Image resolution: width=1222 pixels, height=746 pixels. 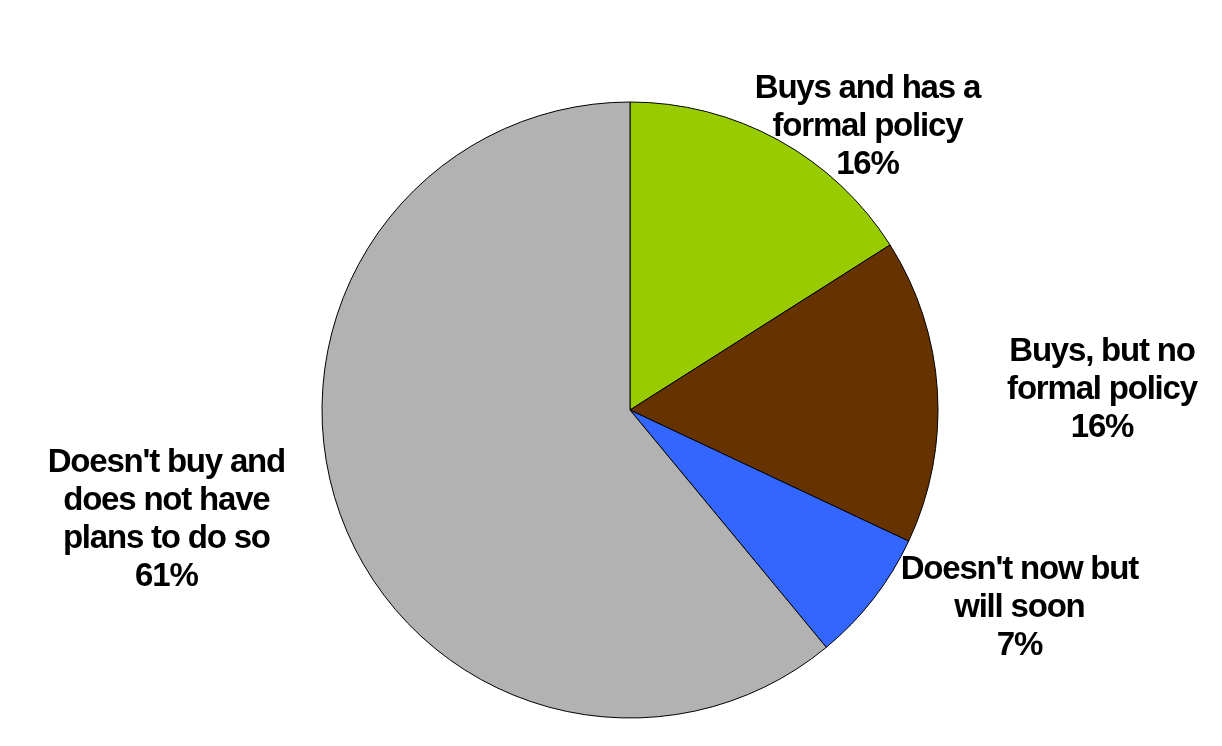 I want to click on slice-label: Doesn't now but will soon, so click(x=1020, y=586).